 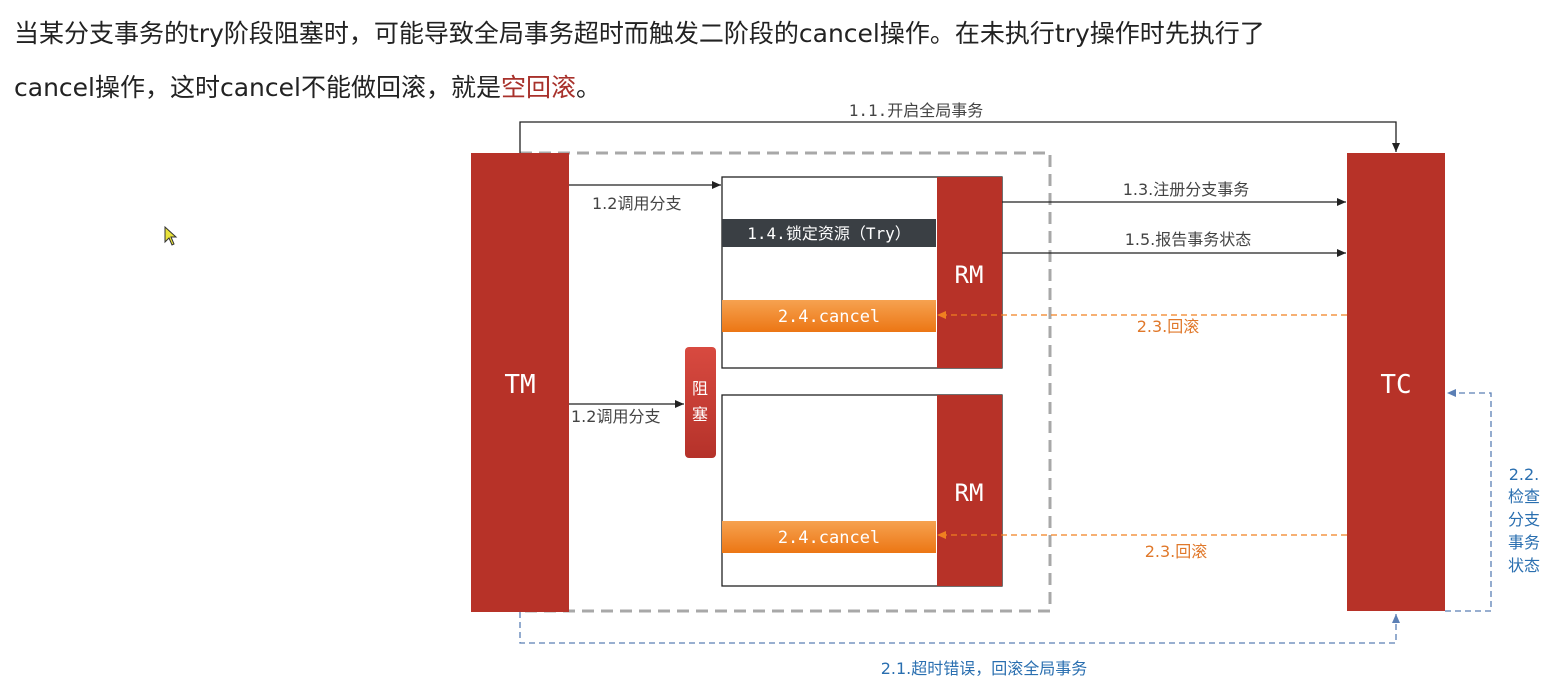 What do you see at coordinates (615, 416) in the screenshot?
I see `label-1-2-b: 1.2调用分支` at bounding box center [615, 416].